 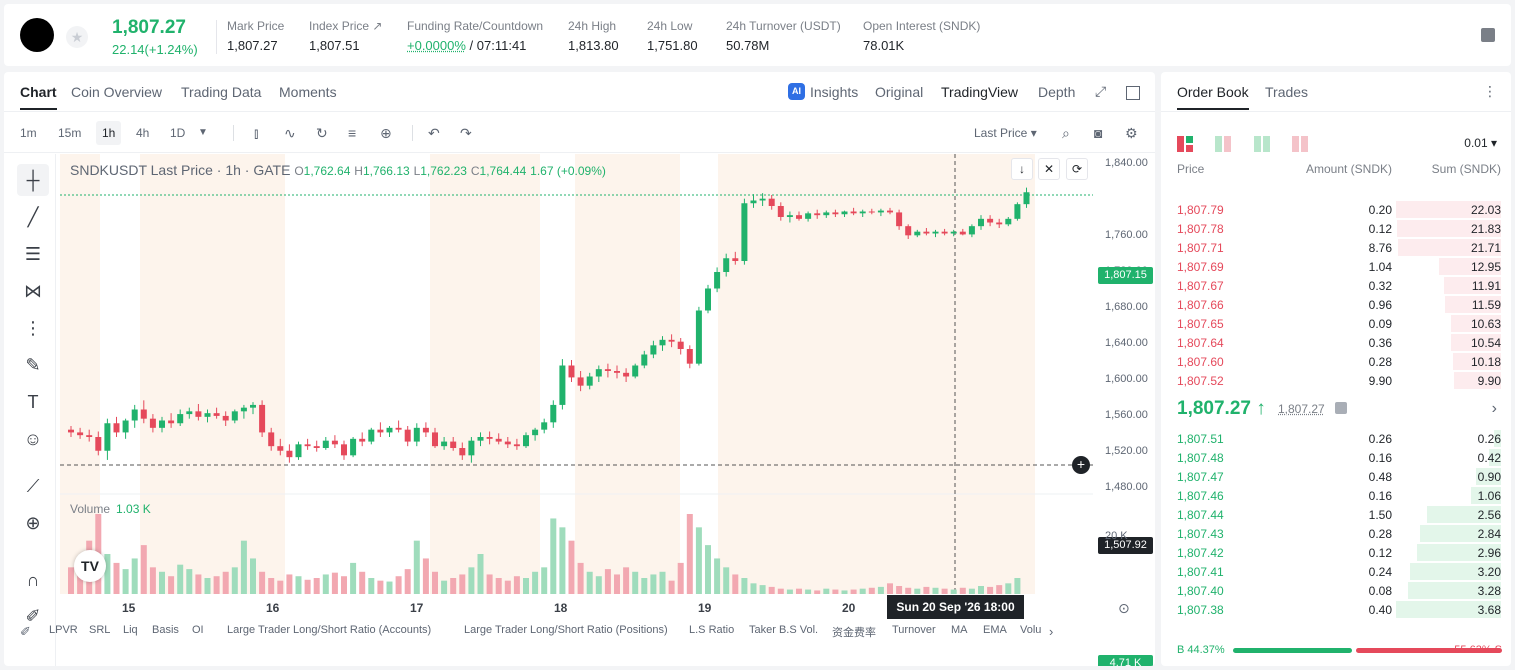 I want to click on ask-row: 1,807.52 9.90 9.90, so click(x=1336, y=380).